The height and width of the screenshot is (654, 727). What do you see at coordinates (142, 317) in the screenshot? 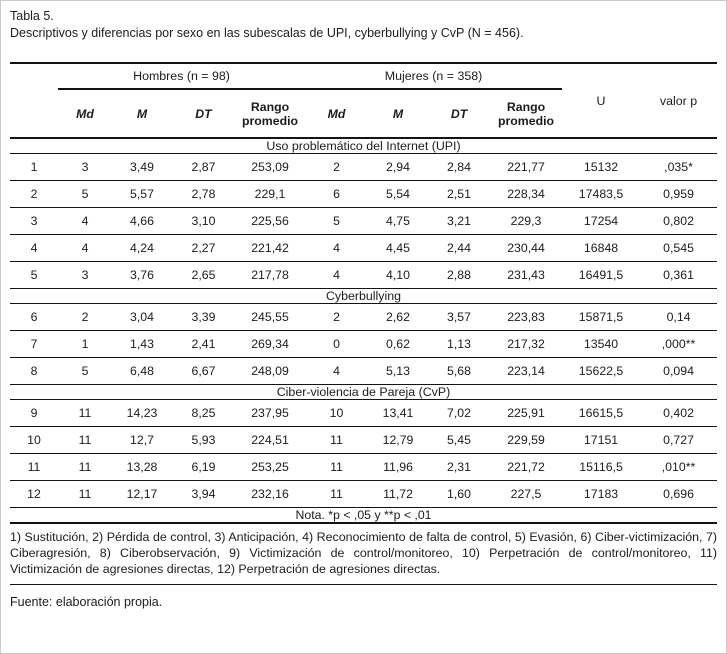
I see `value-cell: 3,04` at bounding box center [142, 317].